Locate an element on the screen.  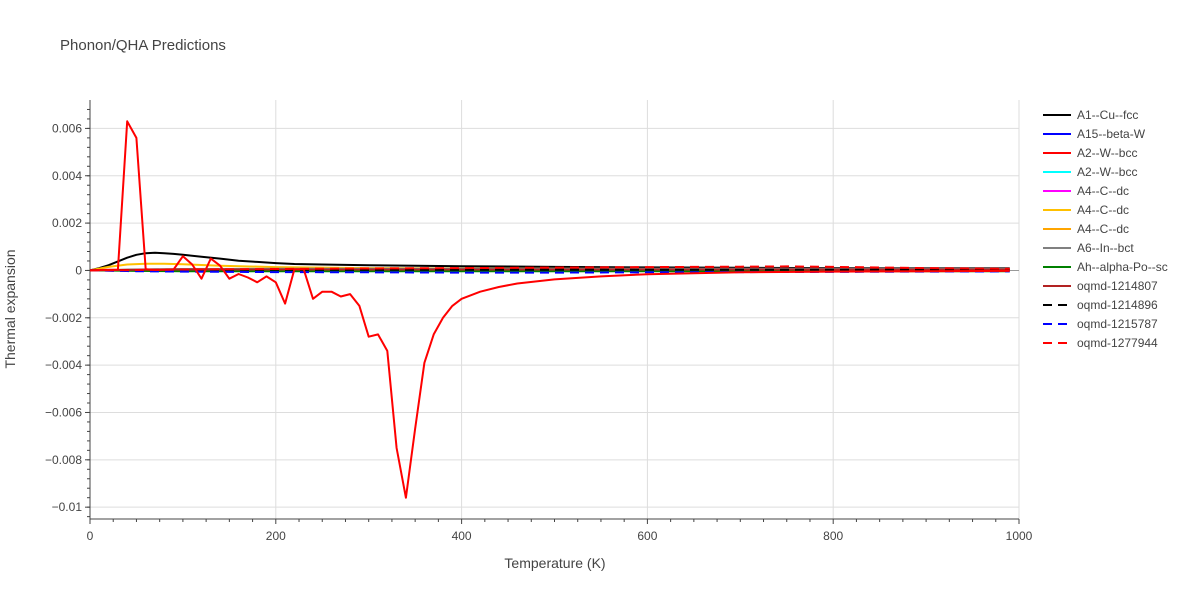
x-tick-label: 600 is located at coordinates (647, 536).